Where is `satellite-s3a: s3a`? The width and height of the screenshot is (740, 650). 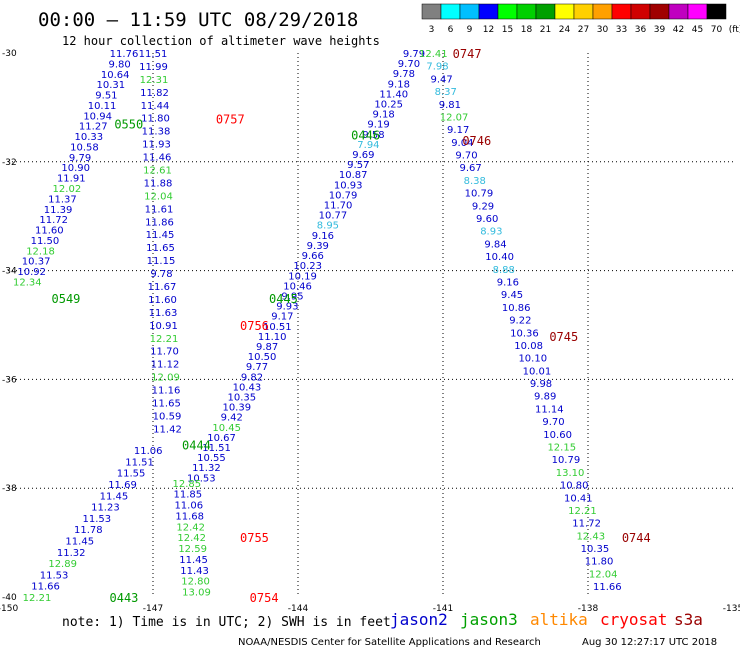
satellite-s3a: s3a is located at coordinates (688, 619).